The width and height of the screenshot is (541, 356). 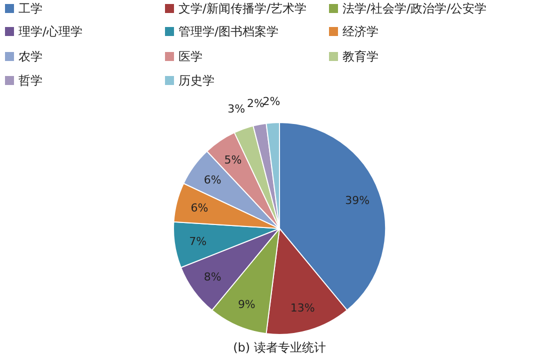 I want to click on legend-label: 管理学/图书档案学, so click(x=228, y=31).